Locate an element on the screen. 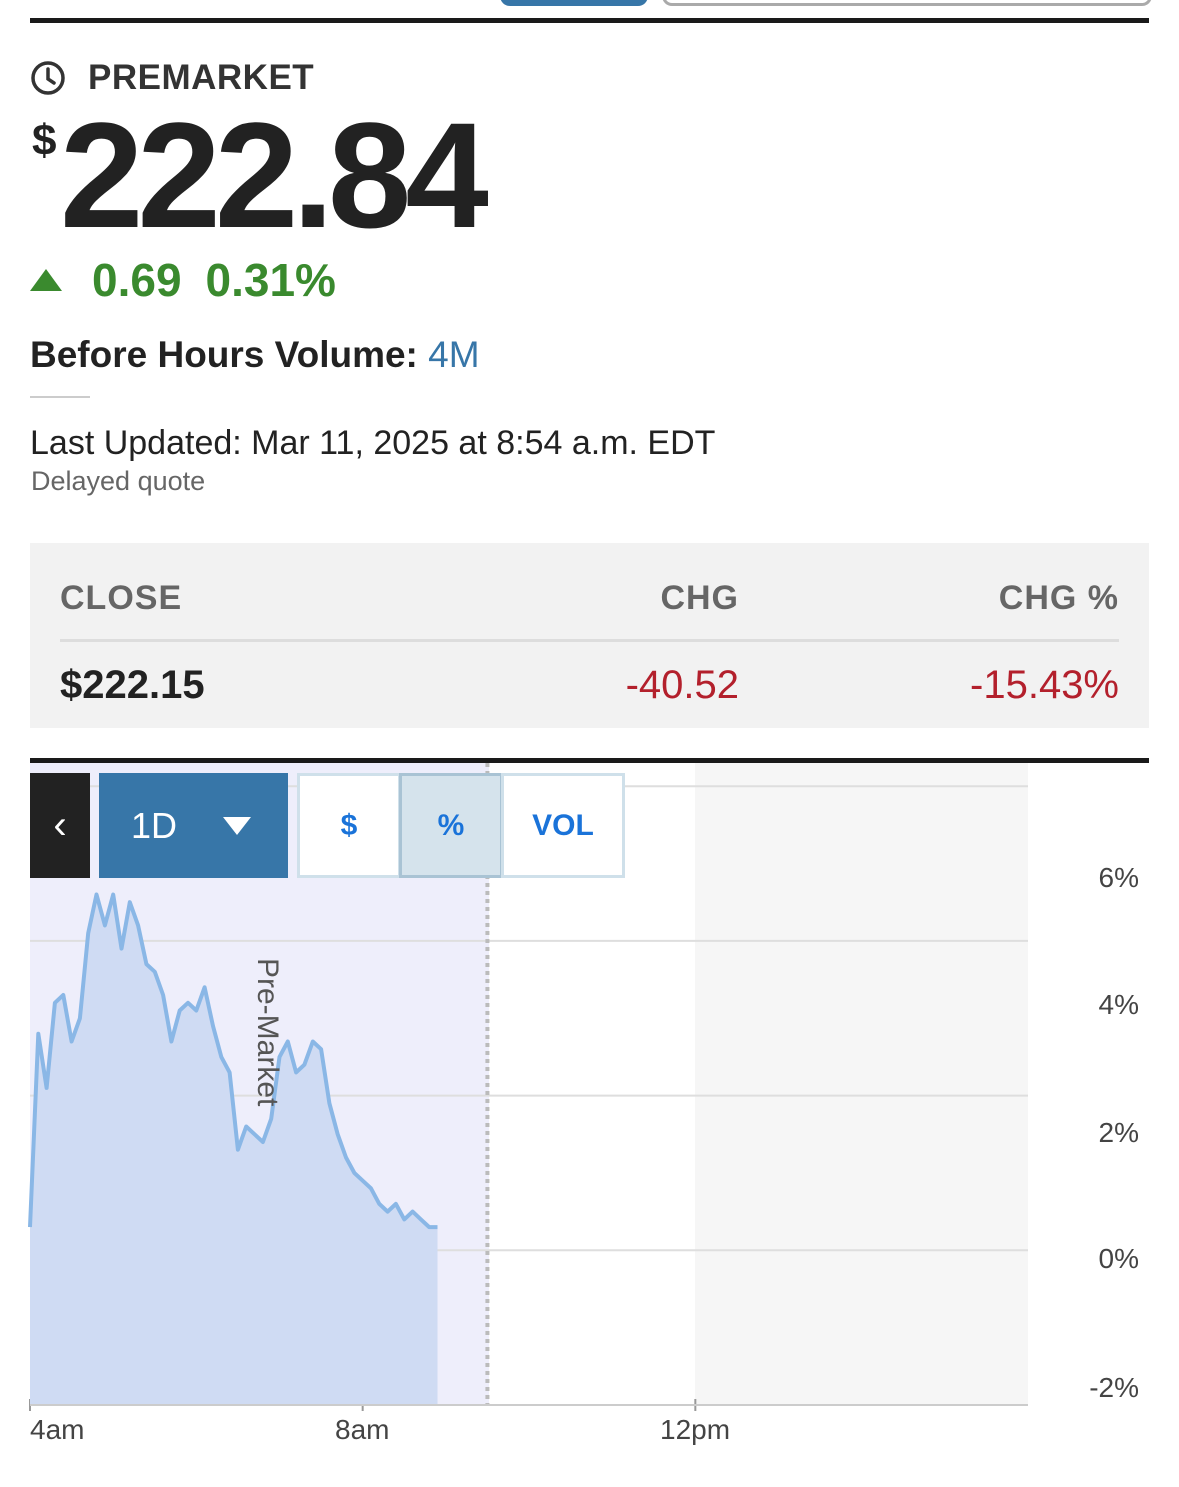 The width and height of the screenshot is (1179, 1487). caret-down-icon is located at coordinates (237, 825).